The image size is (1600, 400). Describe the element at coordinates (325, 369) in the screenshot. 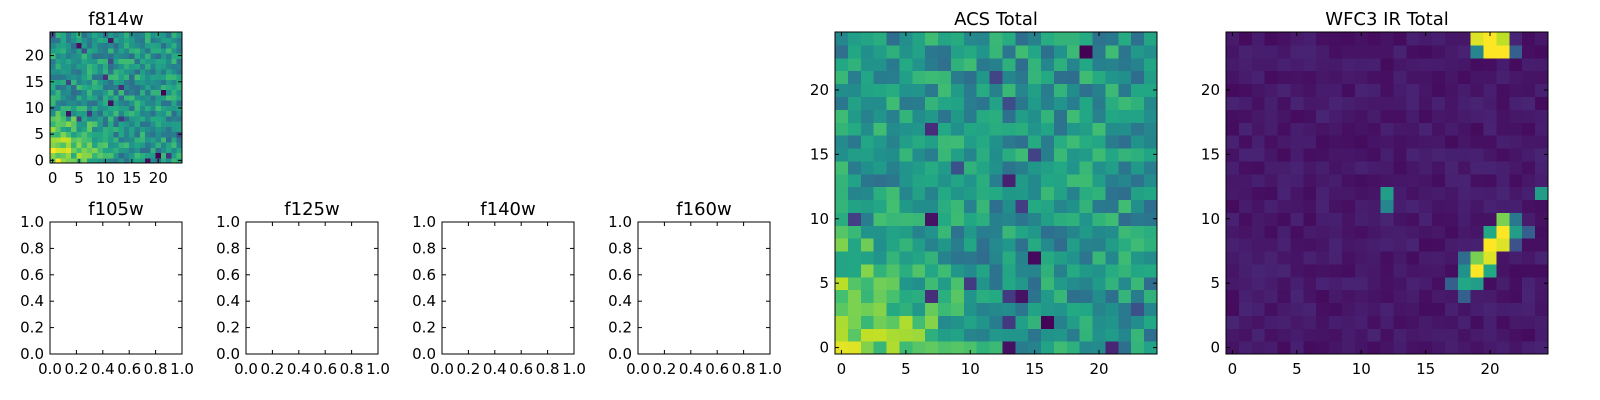

I see `x-tick-label: 0.6` at that location.